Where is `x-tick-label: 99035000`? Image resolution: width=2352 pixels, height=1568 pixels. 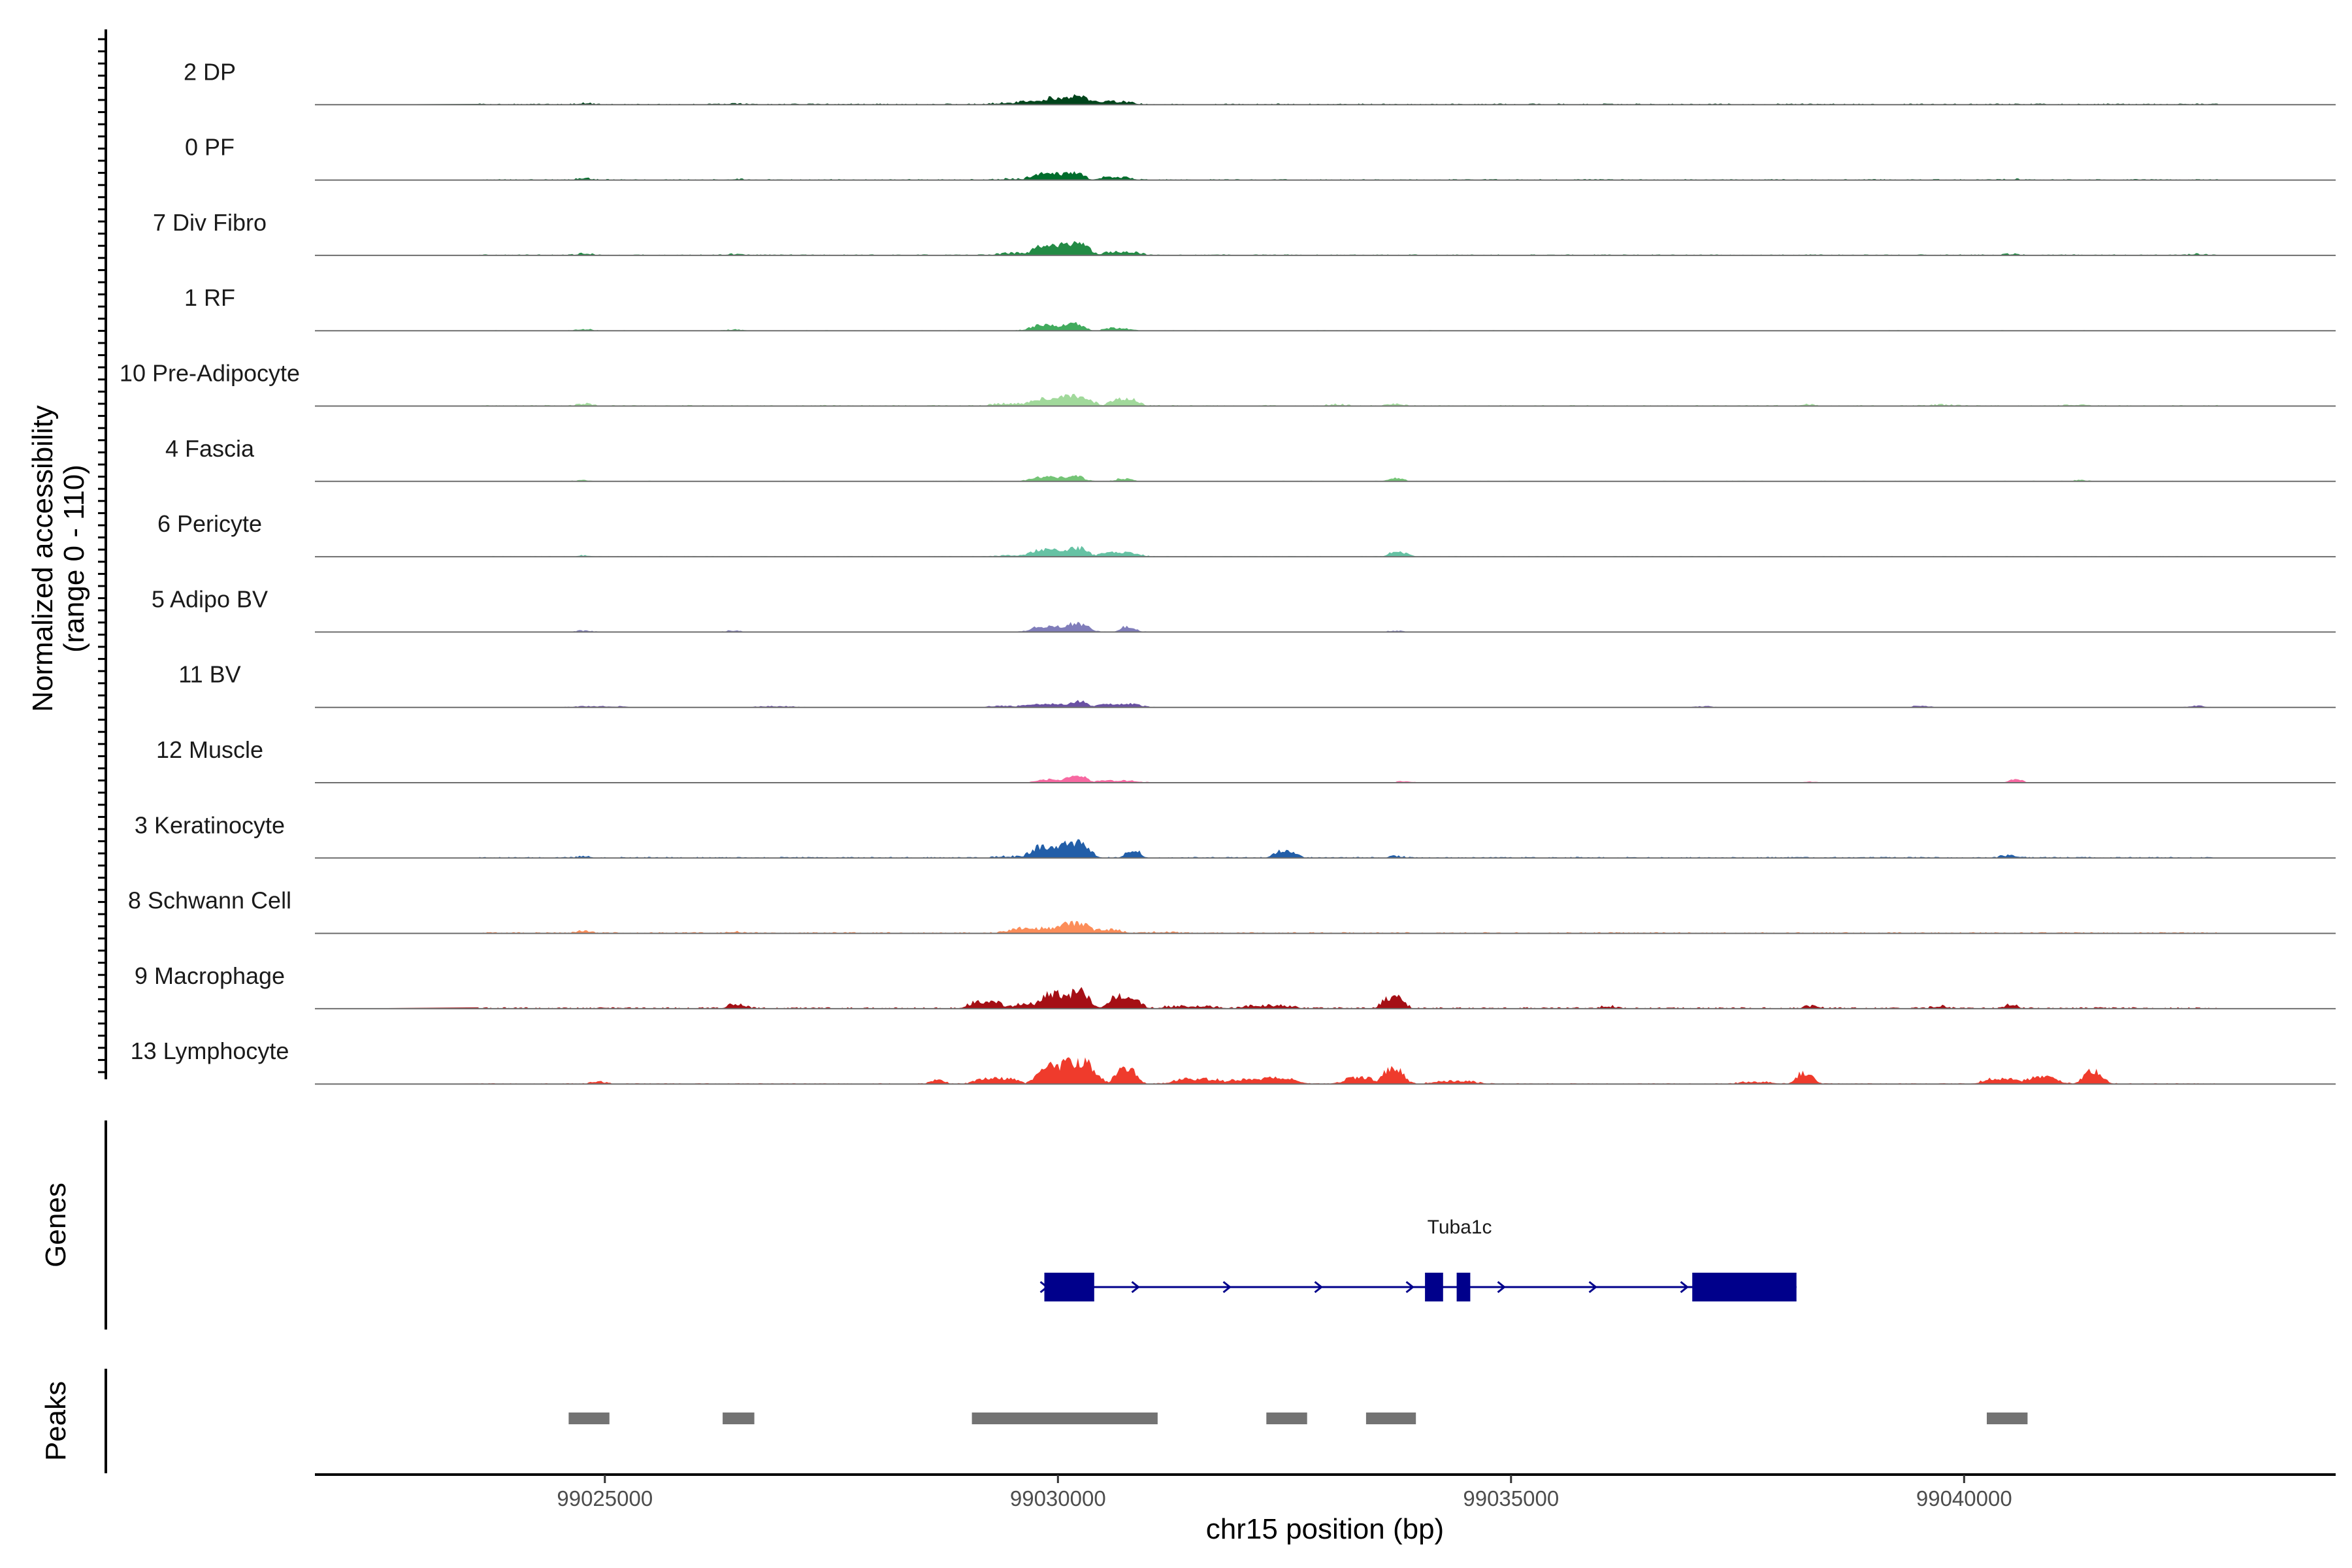
x-tick-label: 99035000 is located at coordinates (1511, 1498).